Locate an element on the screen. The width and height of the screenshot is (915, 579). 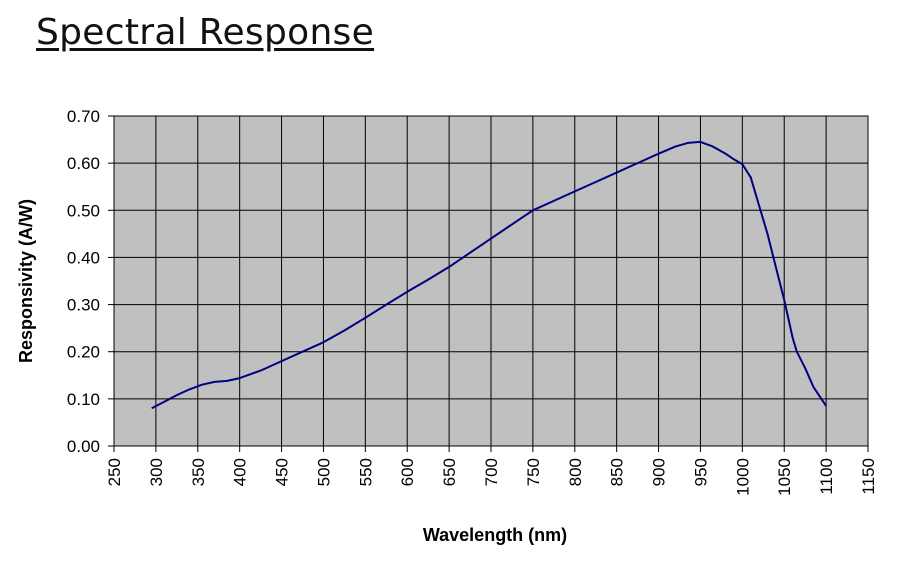
x-tick-label: 600 is located at coordinates (407, 472).